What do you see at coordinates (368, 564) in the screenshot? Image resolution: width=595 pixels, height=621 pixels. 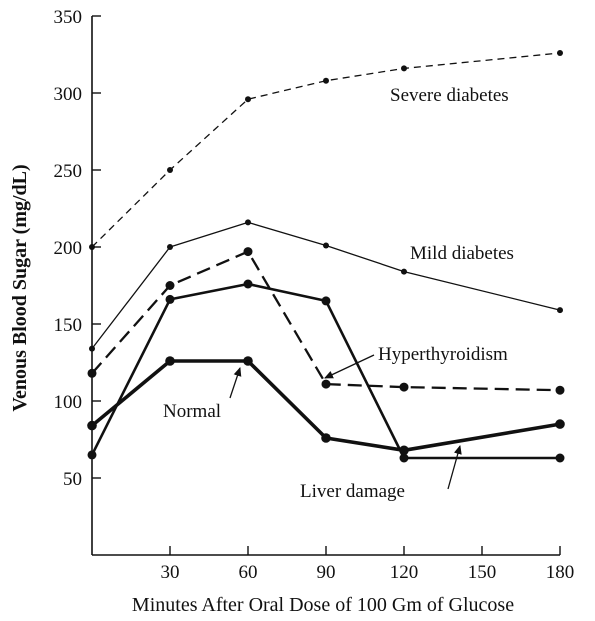 I see `x-ticks: 30 60 90 120 150 180` at bounding box center [368, 564].